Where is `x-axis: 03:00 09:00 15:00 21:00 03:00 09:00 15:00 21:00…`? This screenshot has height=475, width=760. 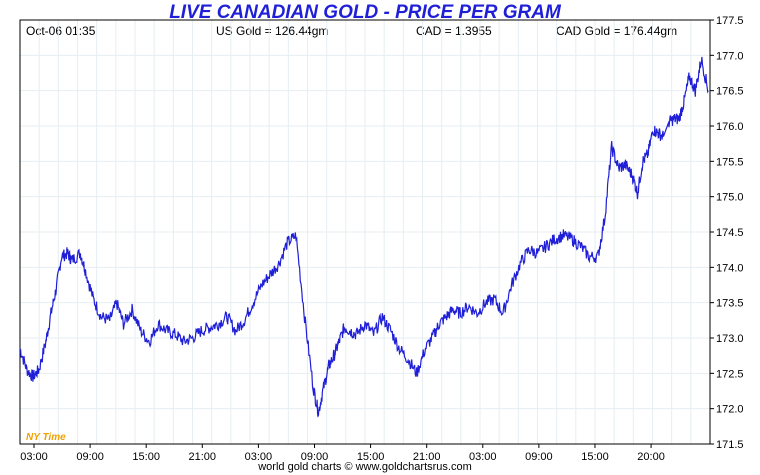 x-axis: 03:00 09:00 15:00 21:00 03:00 09:00 15:00 21:00… is located at coordinates (342, 453).